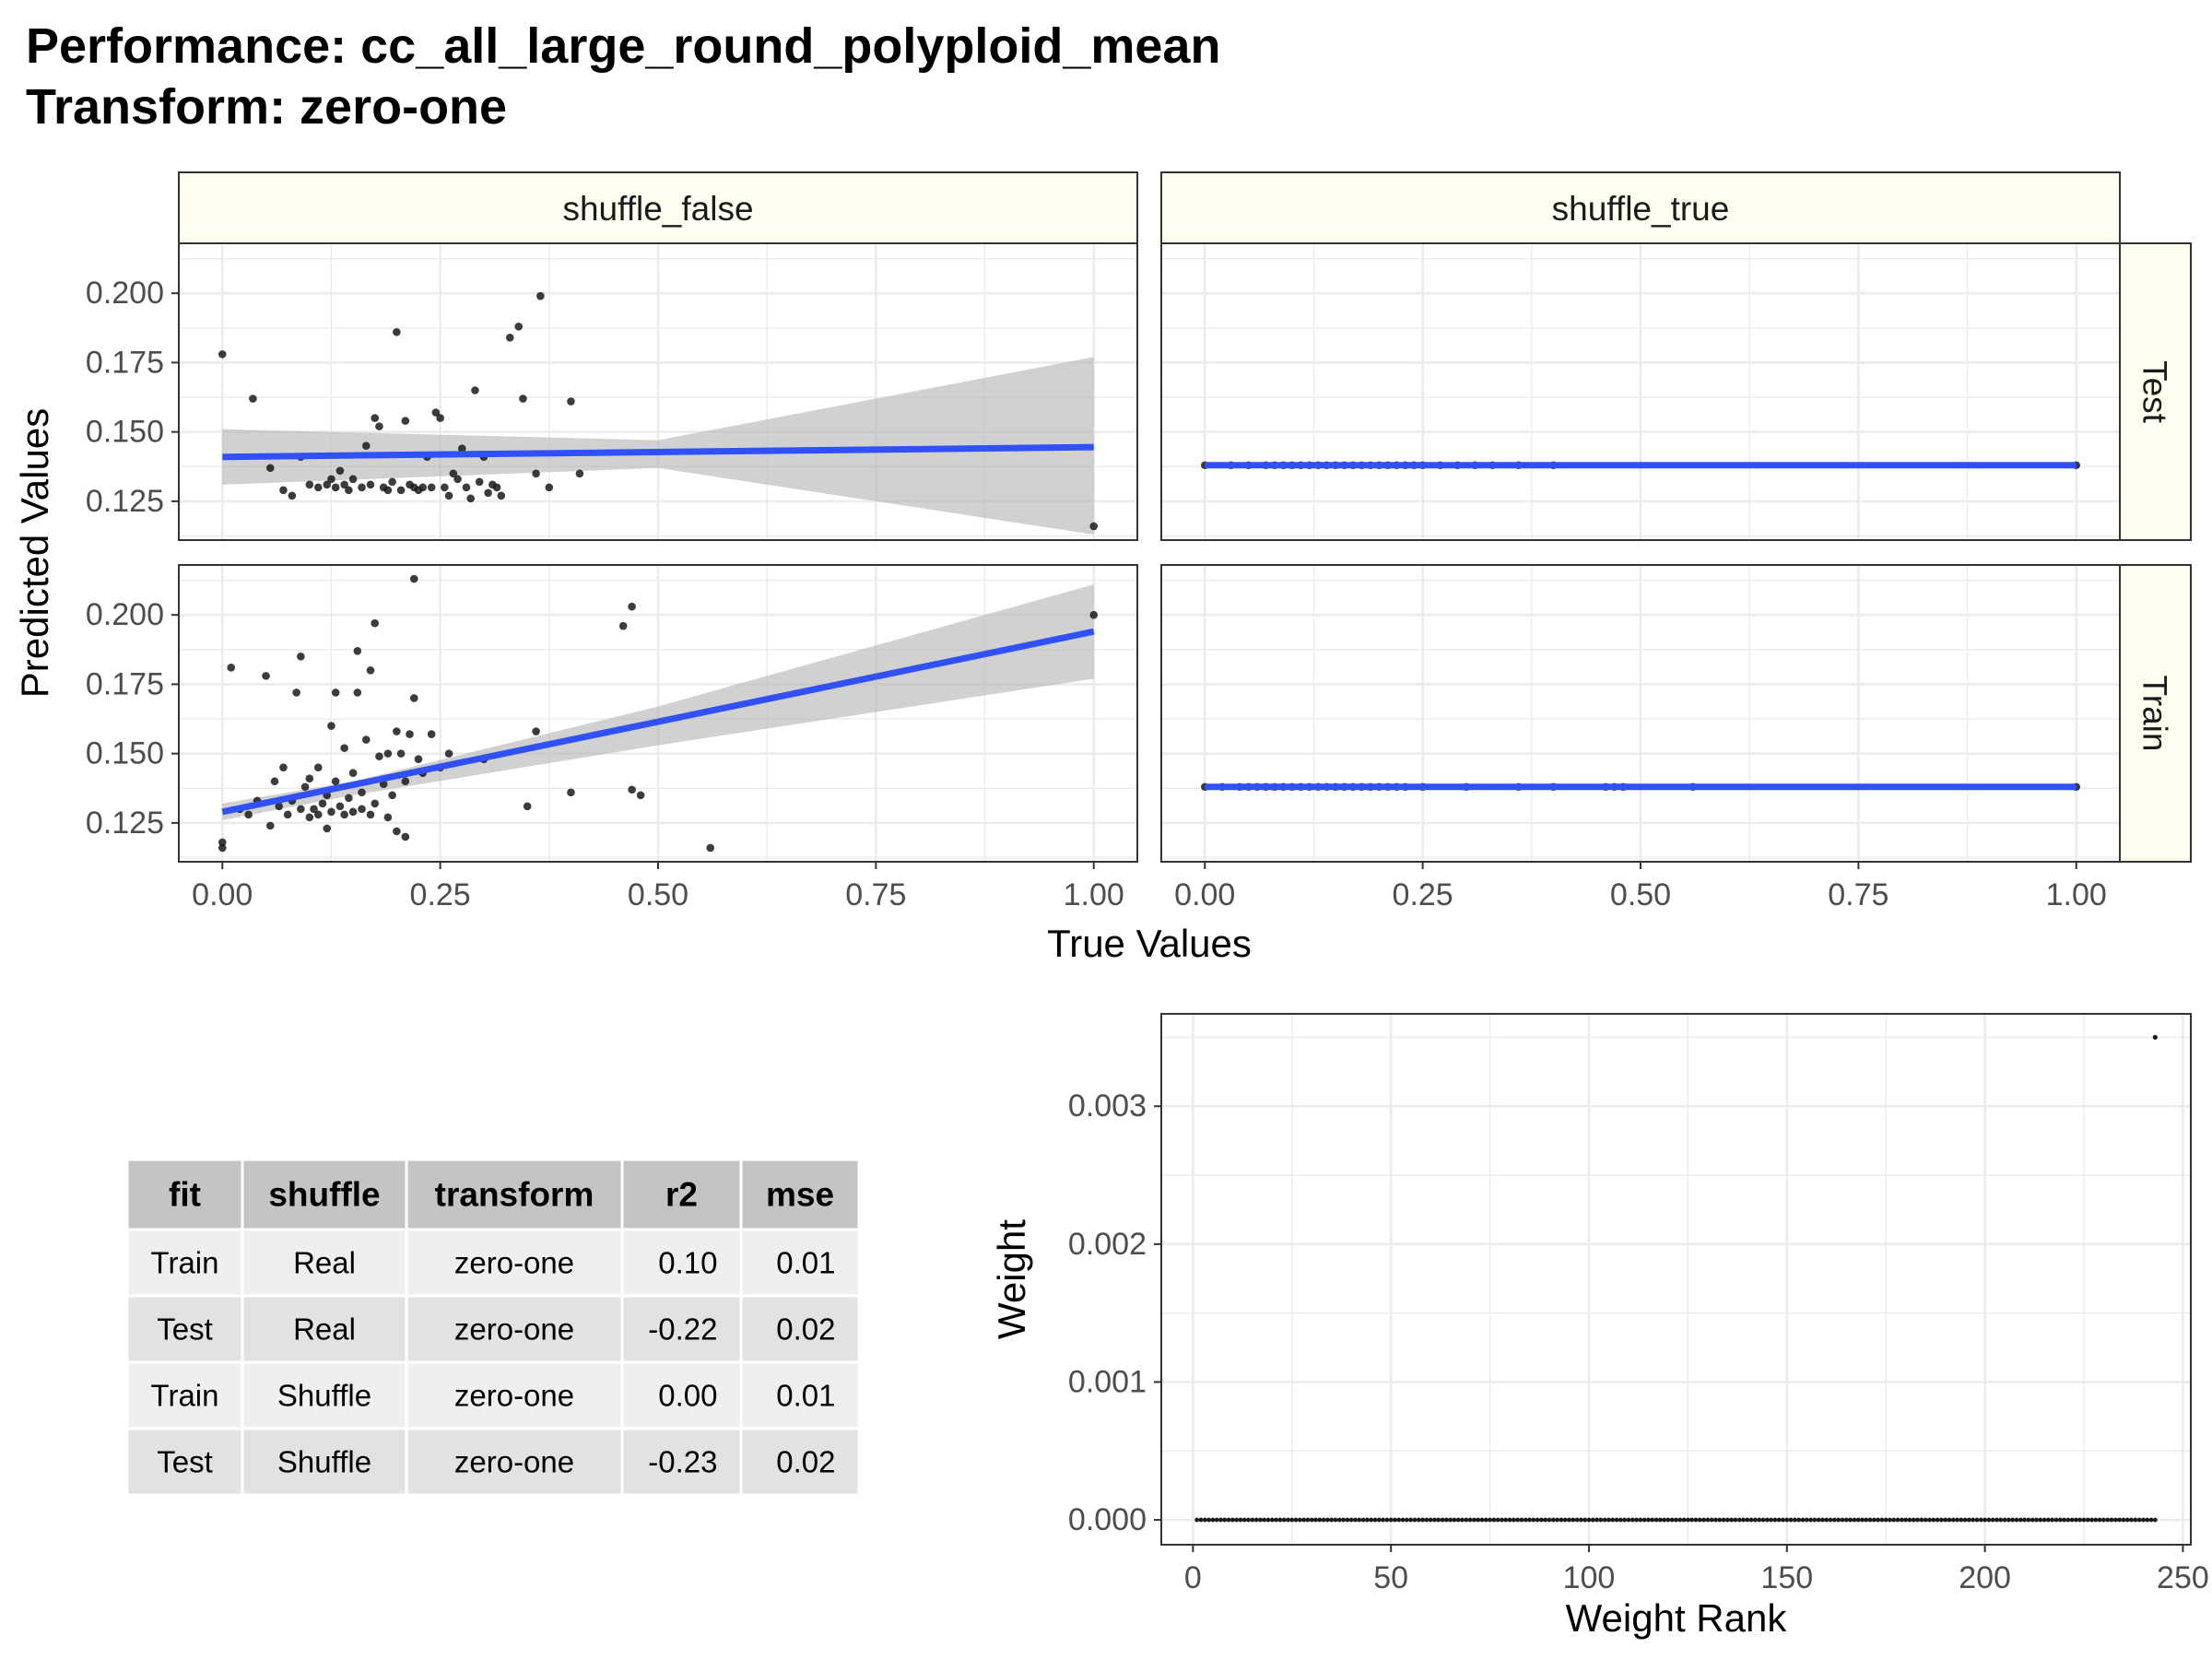 The width and height of the screenshot is (2212, 1659). Describe the element at coordinates (1107, 1381) in the screenshot. I see `weight-y-tick-label: 0.001` at that location.